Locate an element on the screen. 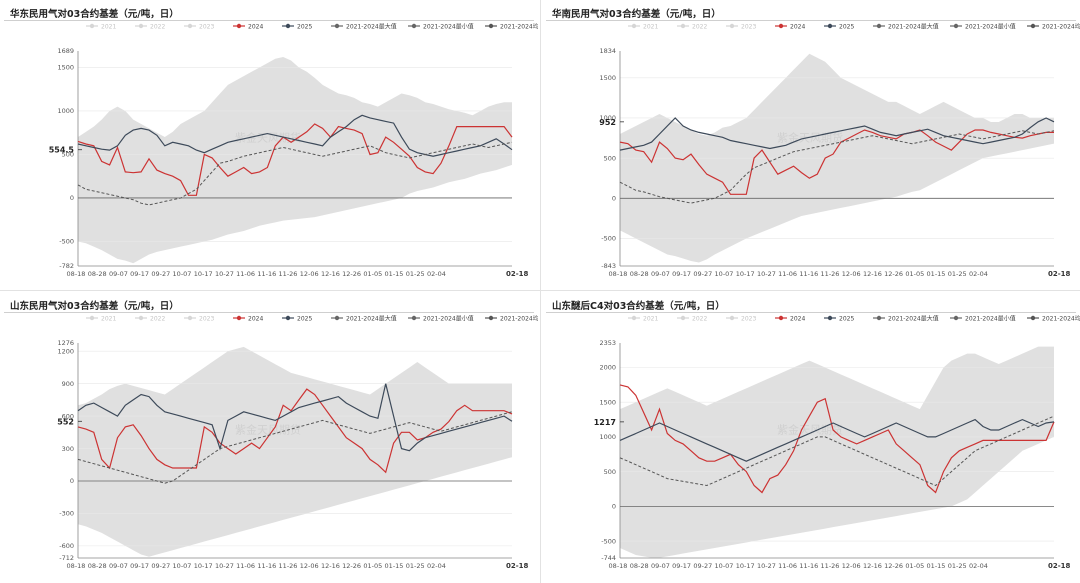 The image size is (1080, 583). y-tick-label: -300 is located at coordinates (66, 514).